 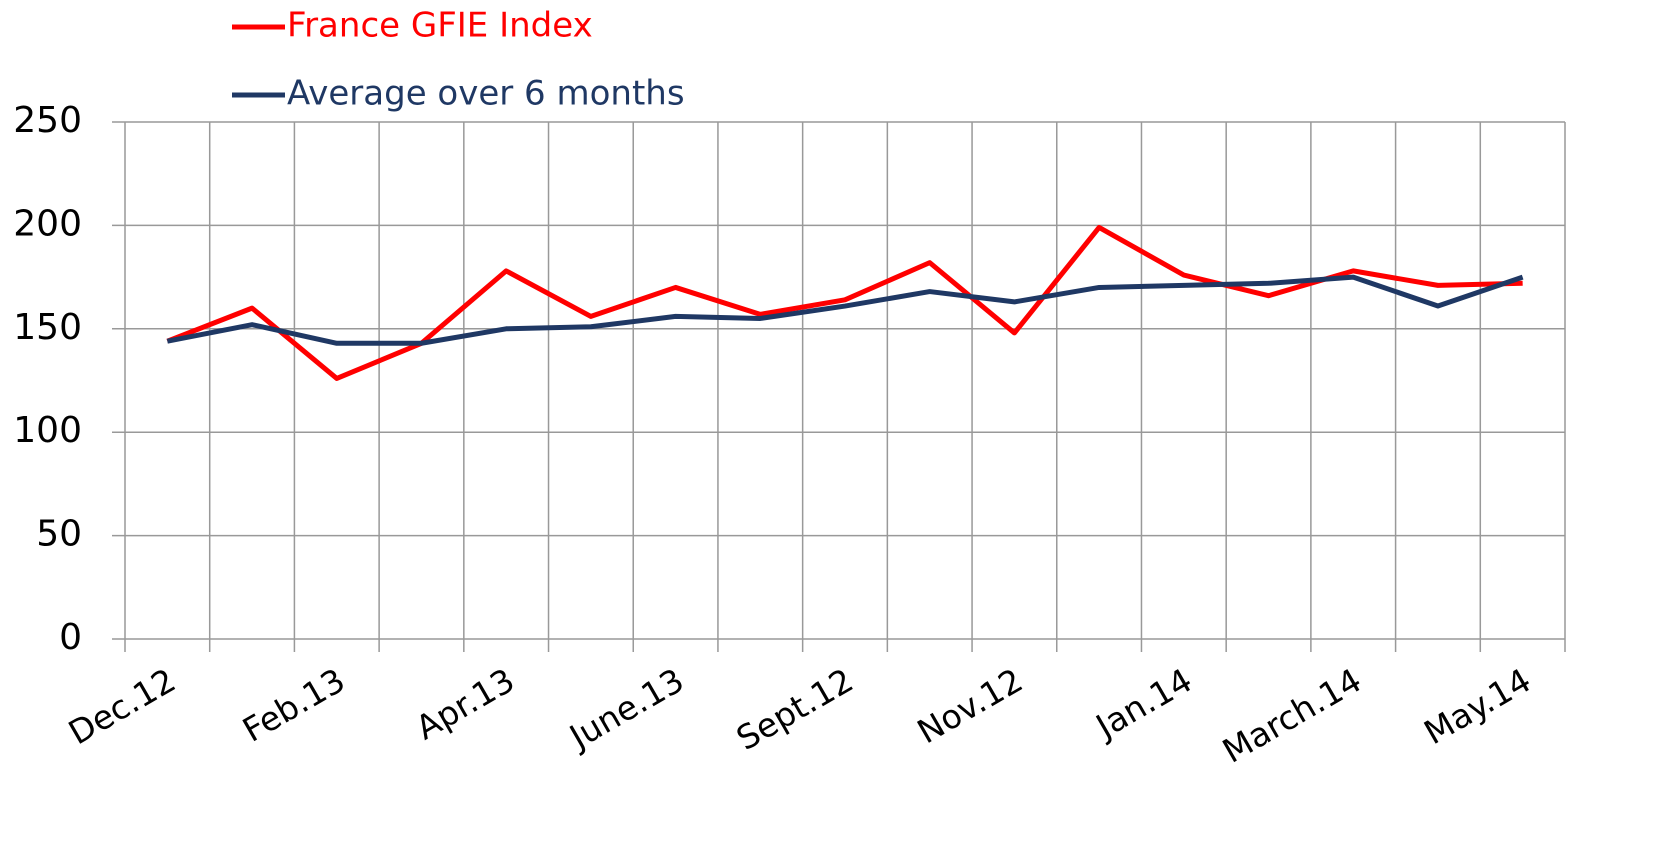 What do you see at coordinates (795, 709) in the screenshot?
I see `x-tick-label: Sept.12` at bounding box center [795, 709].